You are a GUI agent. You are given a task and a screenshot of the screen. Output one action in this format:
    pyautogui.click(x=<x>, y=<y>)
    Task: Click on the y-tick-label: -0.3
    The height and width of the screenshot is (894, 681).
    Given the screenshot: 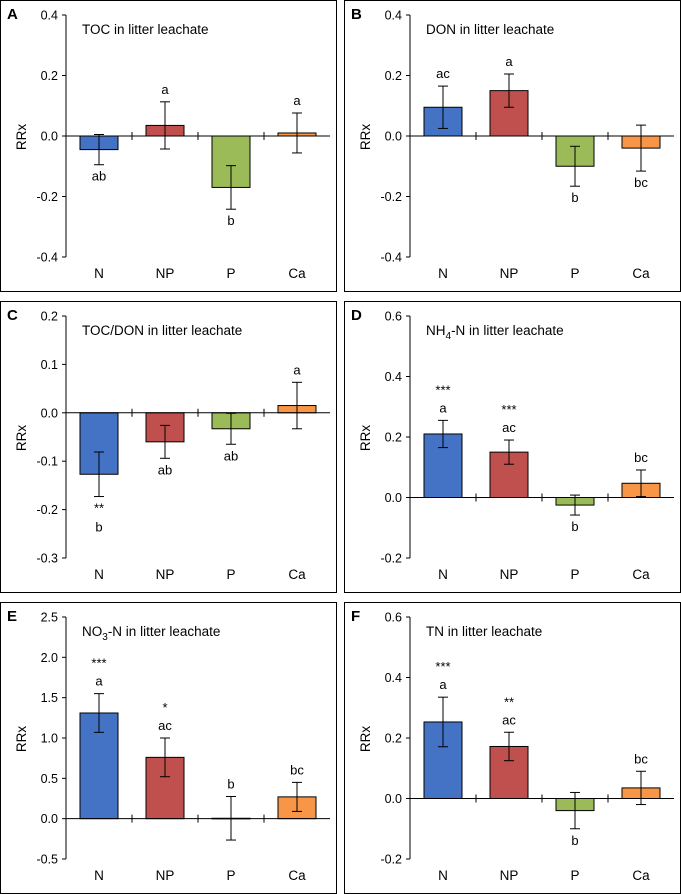 What is the action you would take?
    pyautogui.click(x=47, y=559)
    